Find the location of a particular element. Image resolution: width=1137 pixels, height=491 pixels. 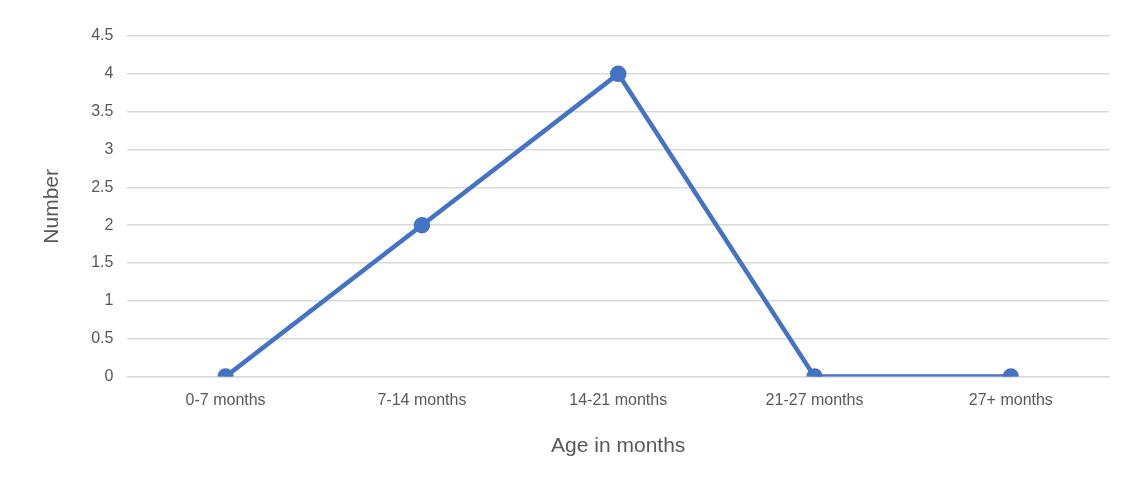

x-tick-label: 0-7 months is located at coordinates (225, 399).